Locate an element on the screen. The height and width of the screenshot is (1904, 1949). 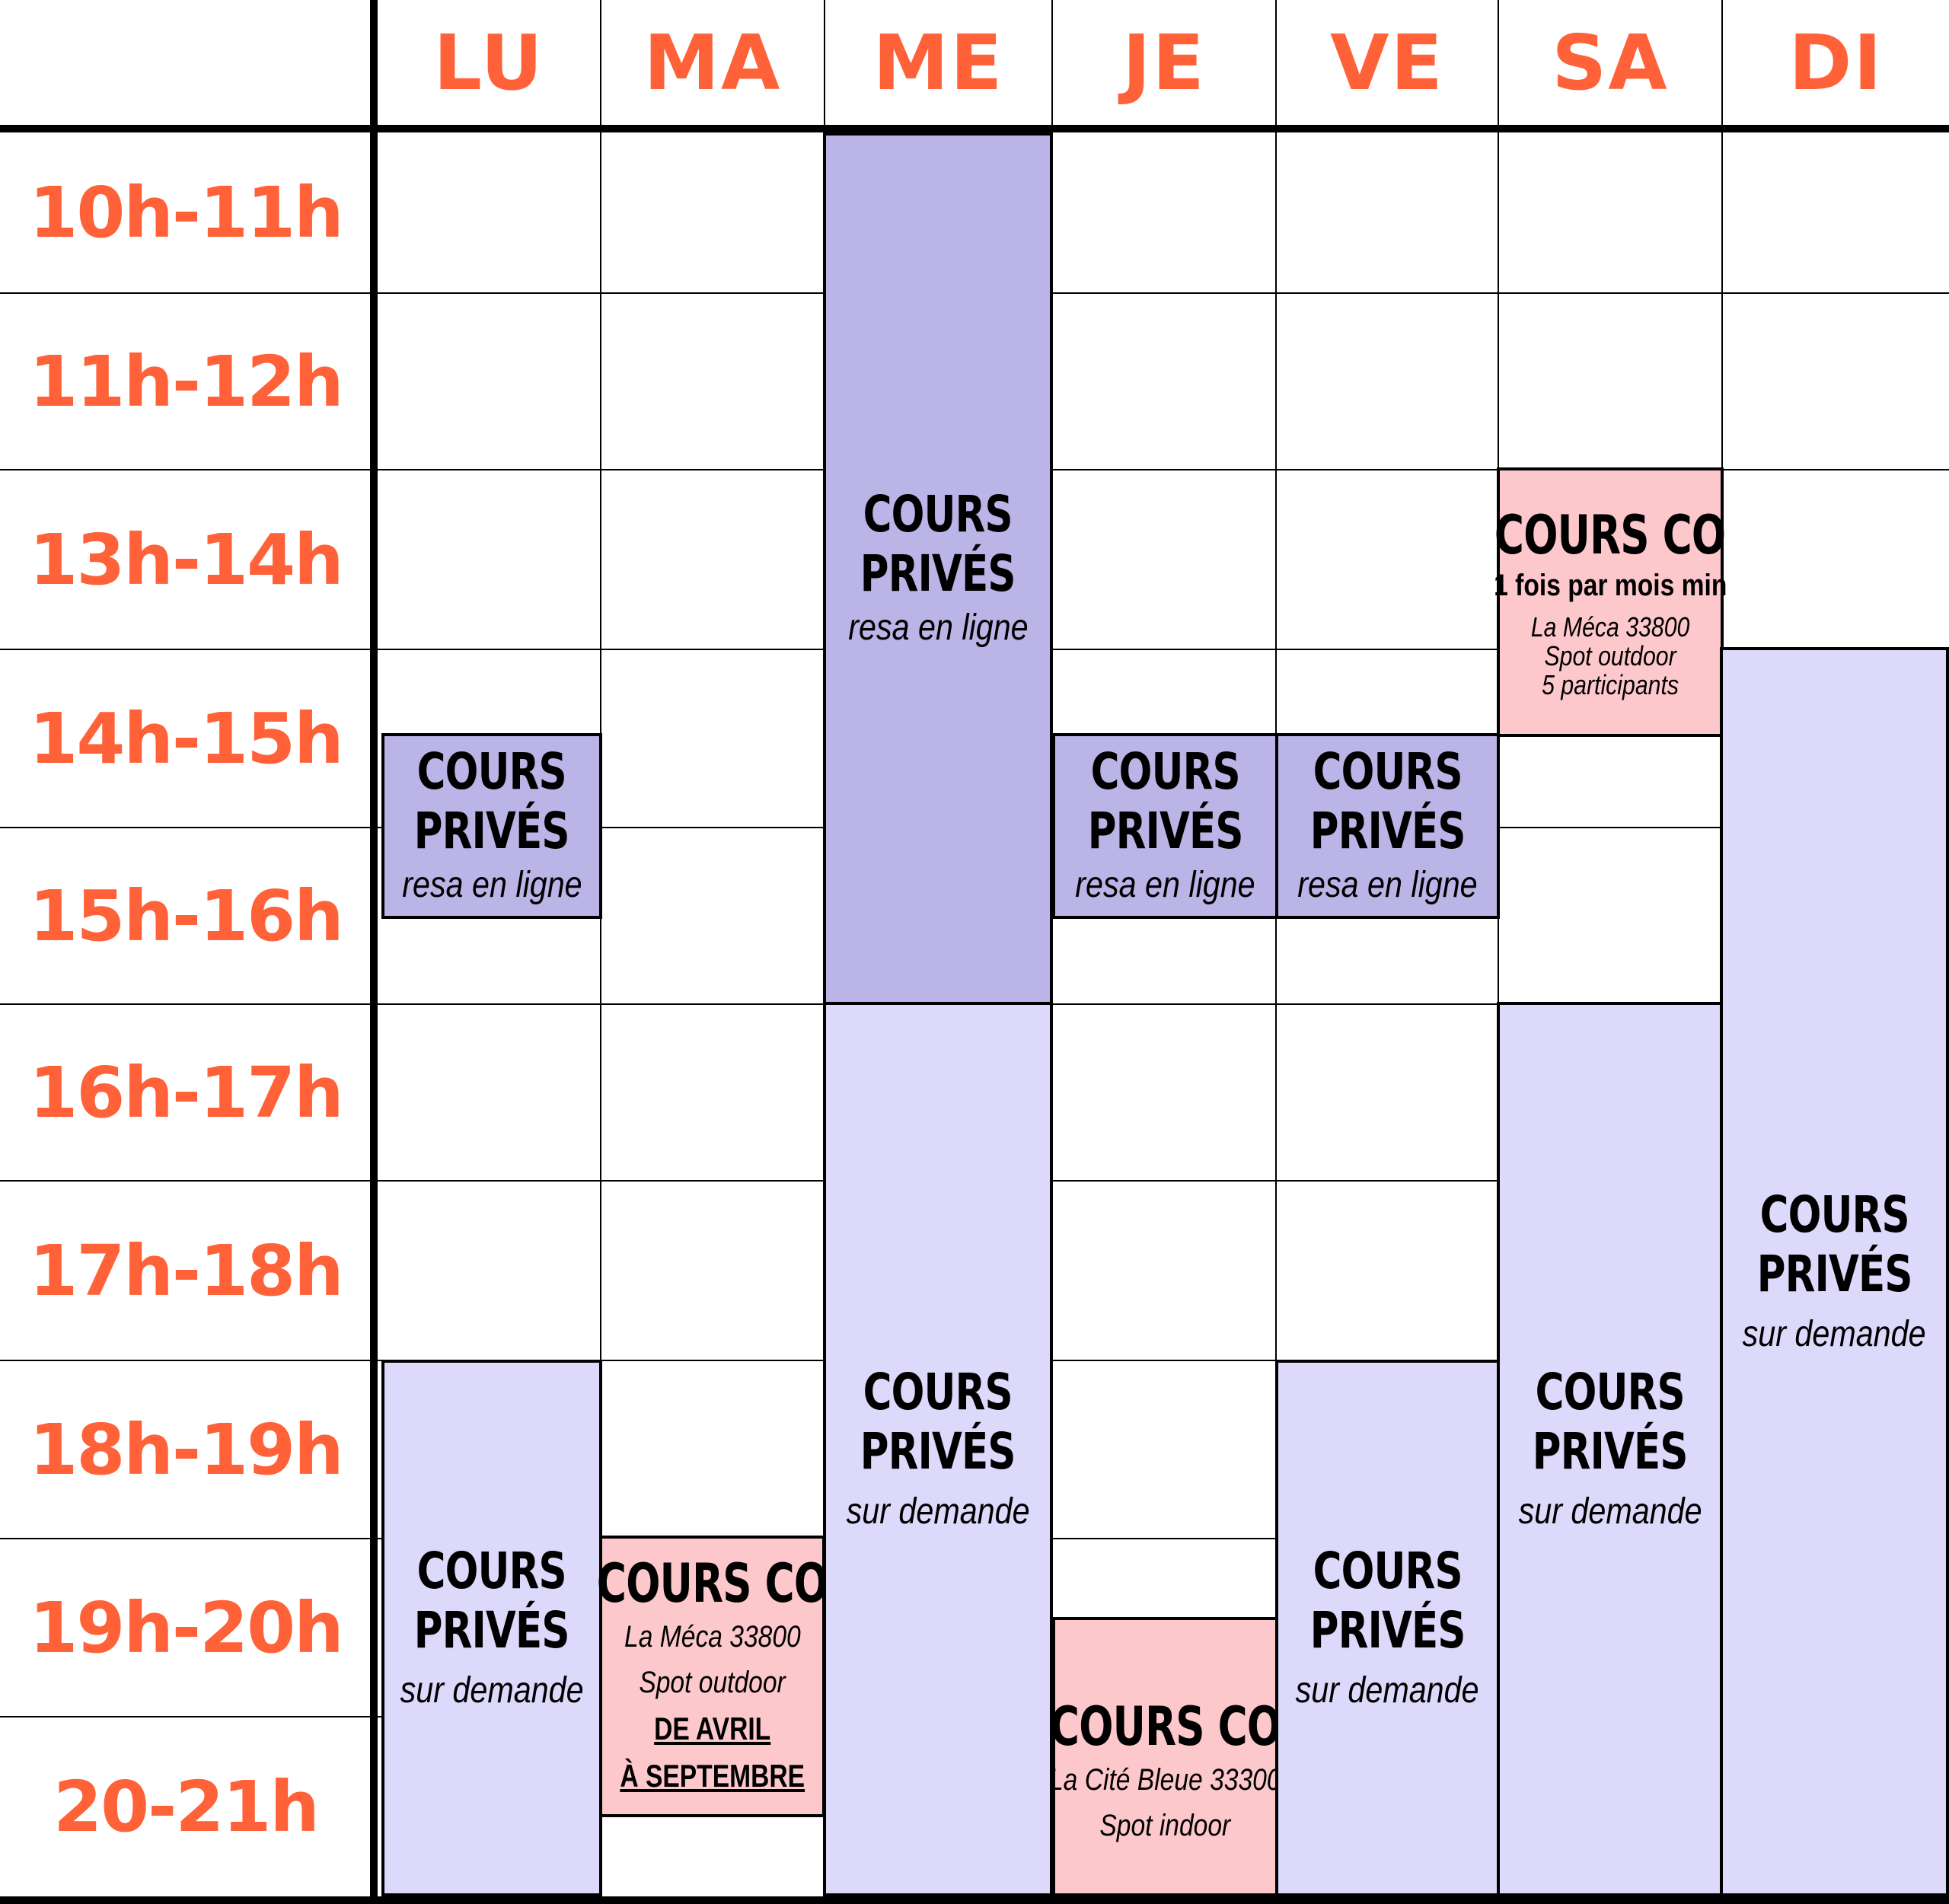
block-lu-prive-demande: COURS PRIVÉS sur demande is located at coordinates (491, 1628).